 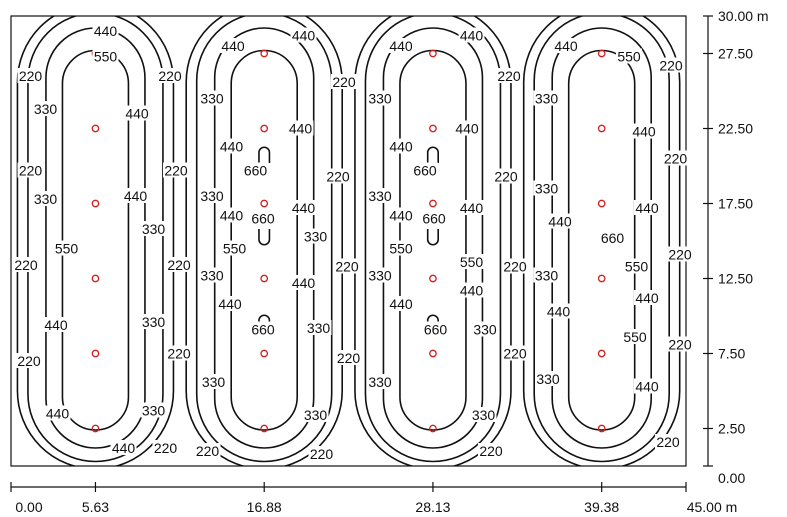 I want to click on x-tick-label: 0.00, so click(x=28, y=507).